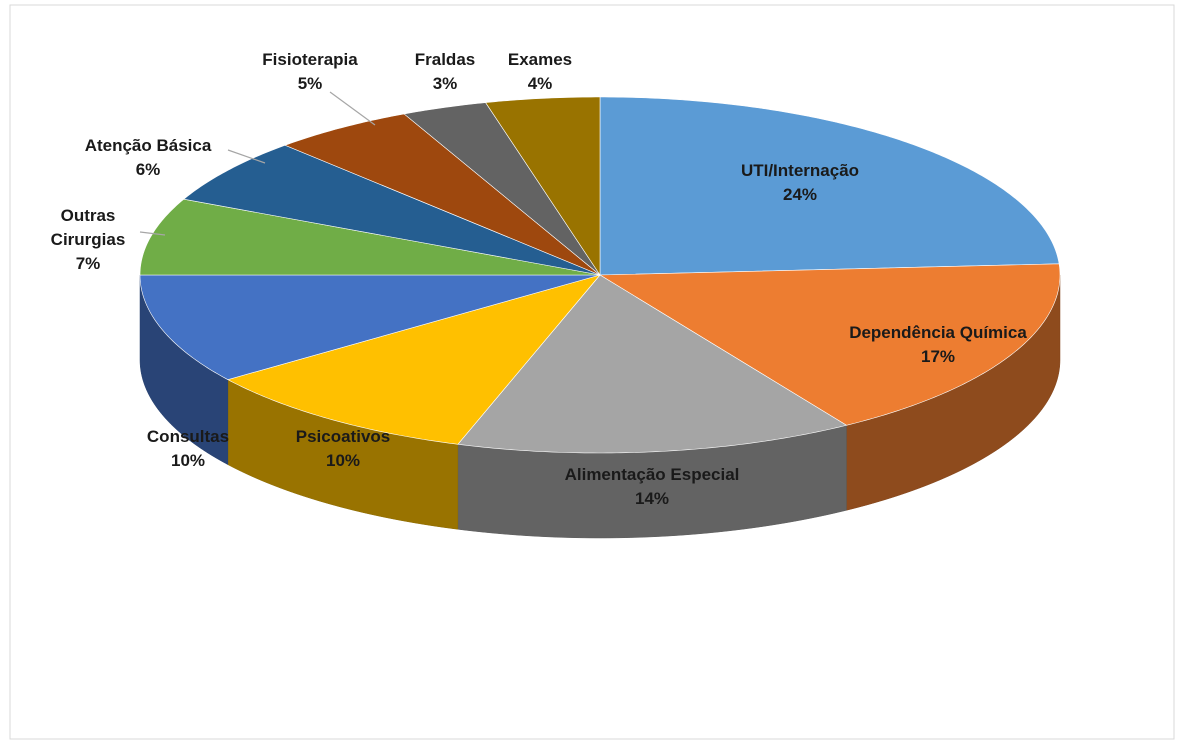  What do you see at coordinates (309, 72) in the screenshot?
I see `data-label: Fisioterapia 5%` at bounding box center [309, 72].